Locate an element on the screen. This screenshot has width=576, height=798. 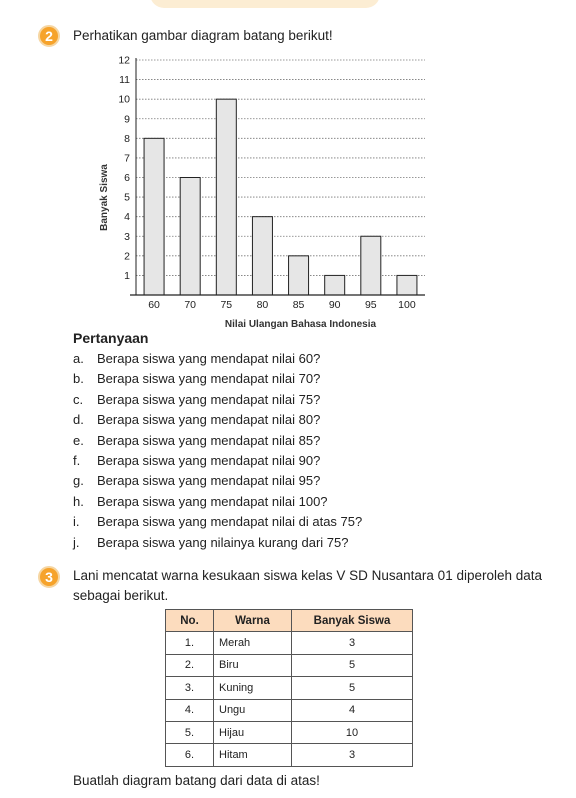
x-tick-label: 90 is located at coordinates (335, 305).